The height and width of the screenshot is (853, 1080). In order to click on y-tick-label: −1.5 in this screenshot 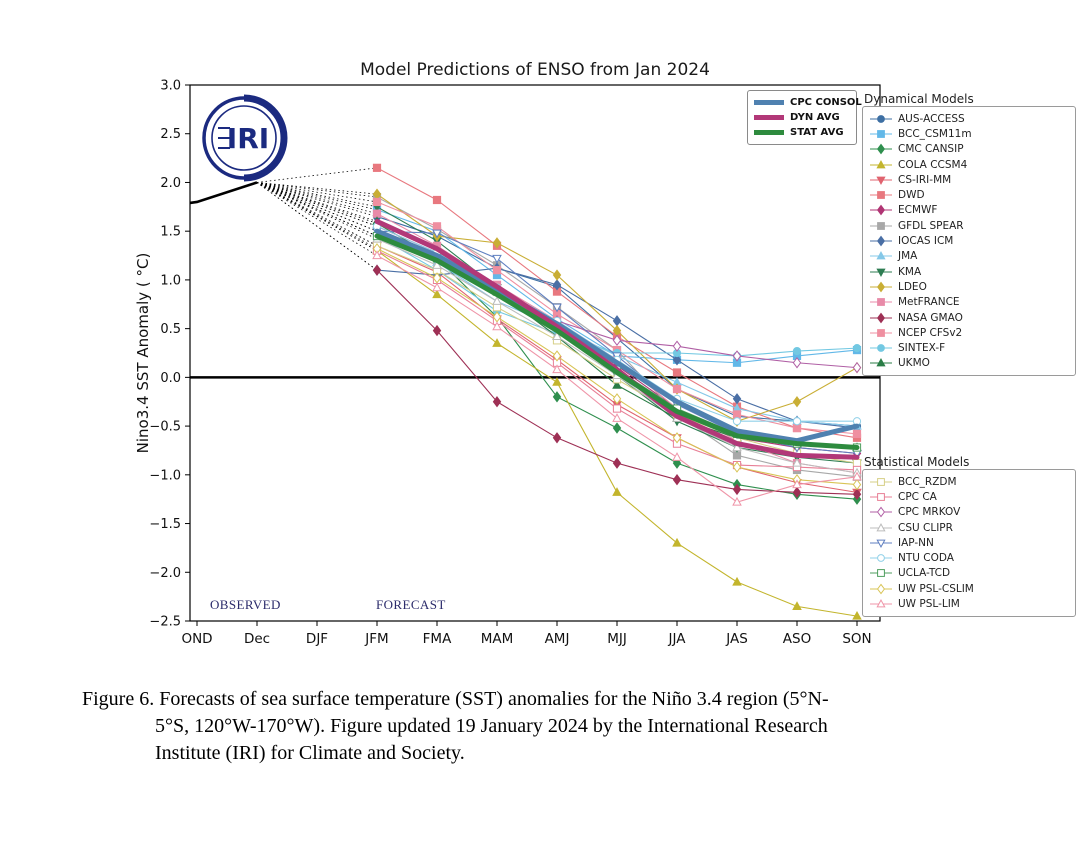, I will do `click(165, 524)`.